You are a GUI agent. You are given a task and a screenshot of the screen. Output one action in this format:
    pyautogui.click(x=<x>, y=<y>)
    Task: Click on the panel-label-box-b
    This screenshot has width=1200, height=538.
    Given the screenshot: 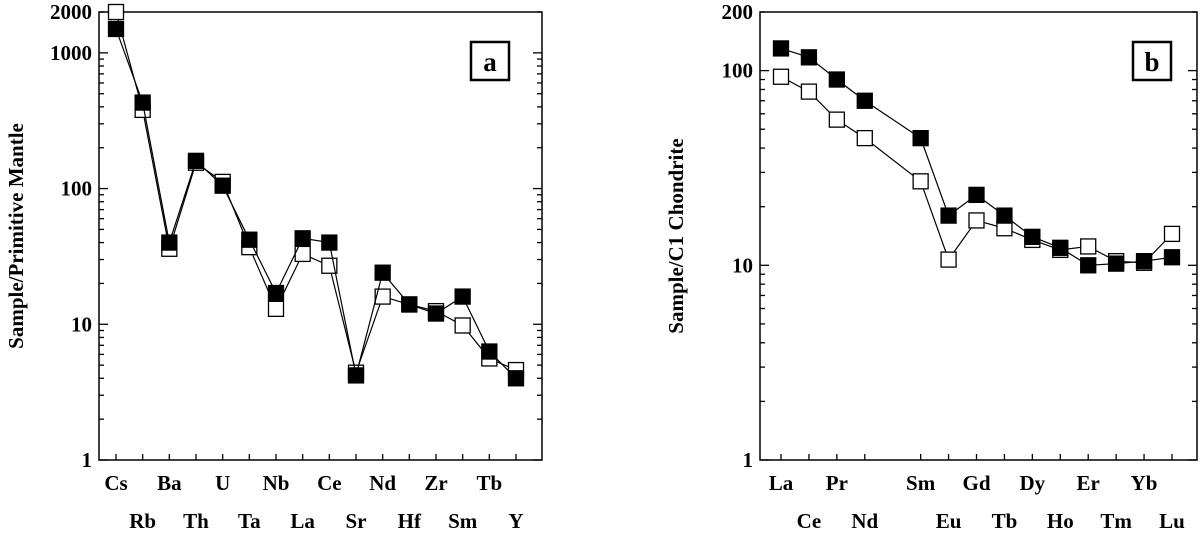 What is the action you would take?
    pyautogui.click(x=1152, y=61)
    